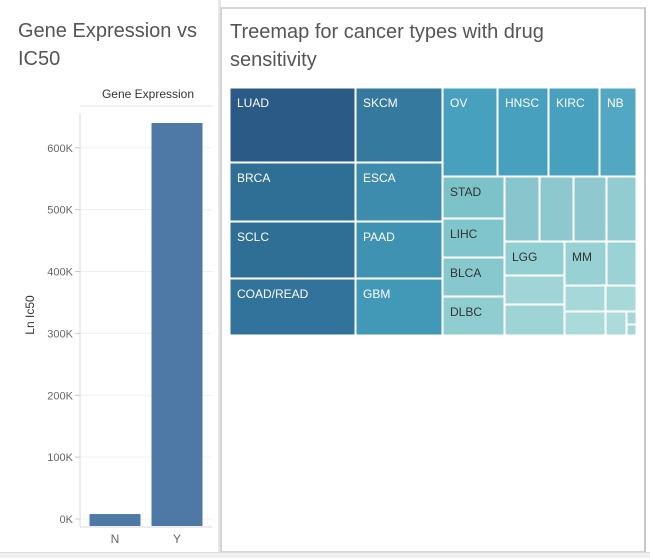  I want to click on treemap-tile-esca, so click(399, 192).